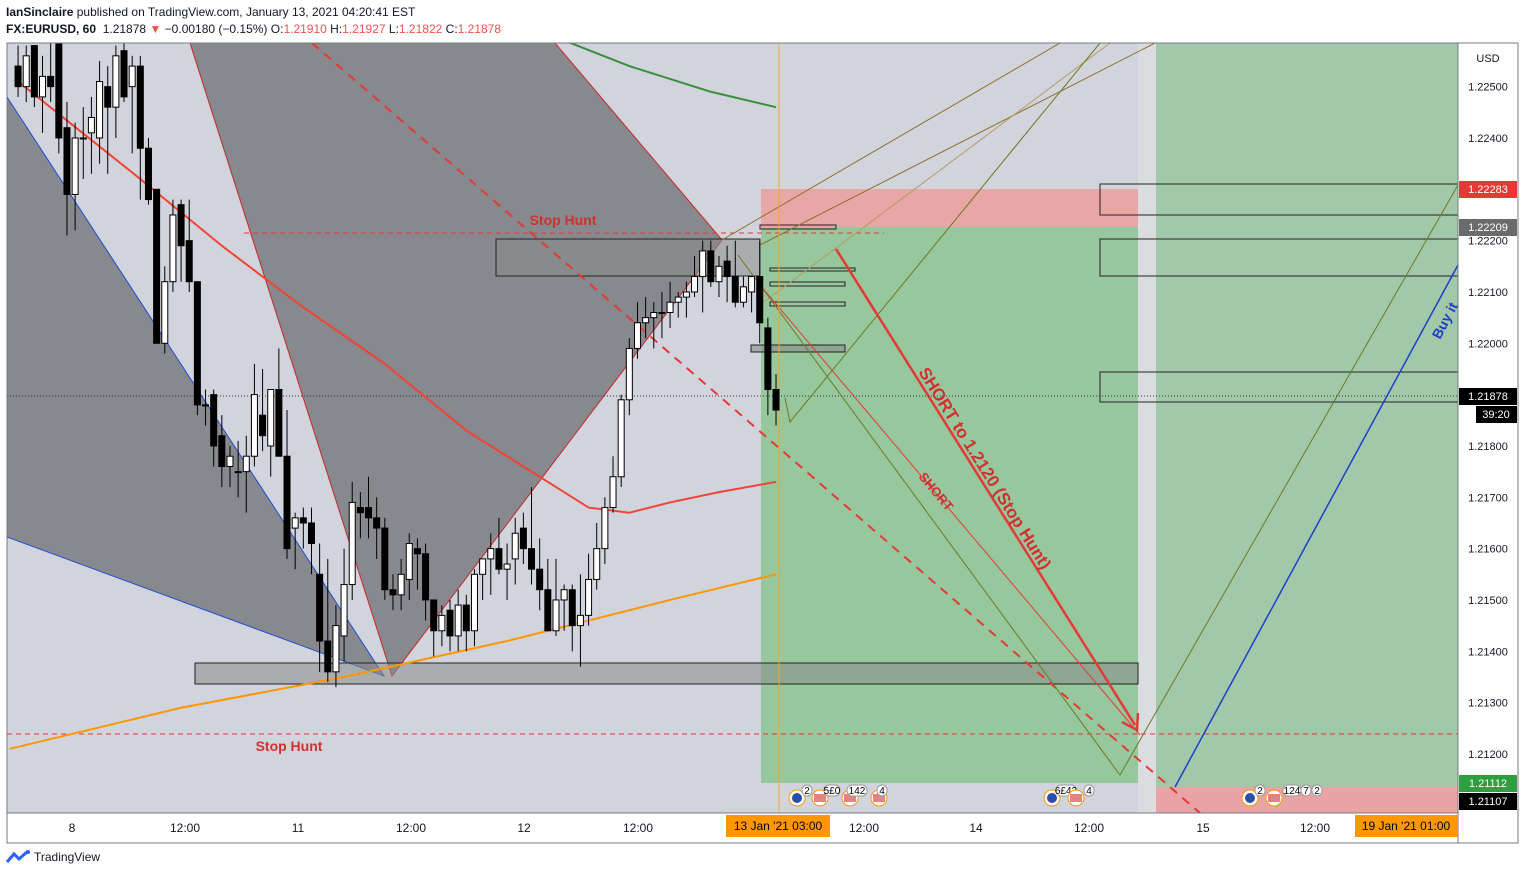 The width and height of the screenshot is (1525, 879). Describe the element at coordinates (393, 29) in the screenshot. I see `low-label: L:` at that location.